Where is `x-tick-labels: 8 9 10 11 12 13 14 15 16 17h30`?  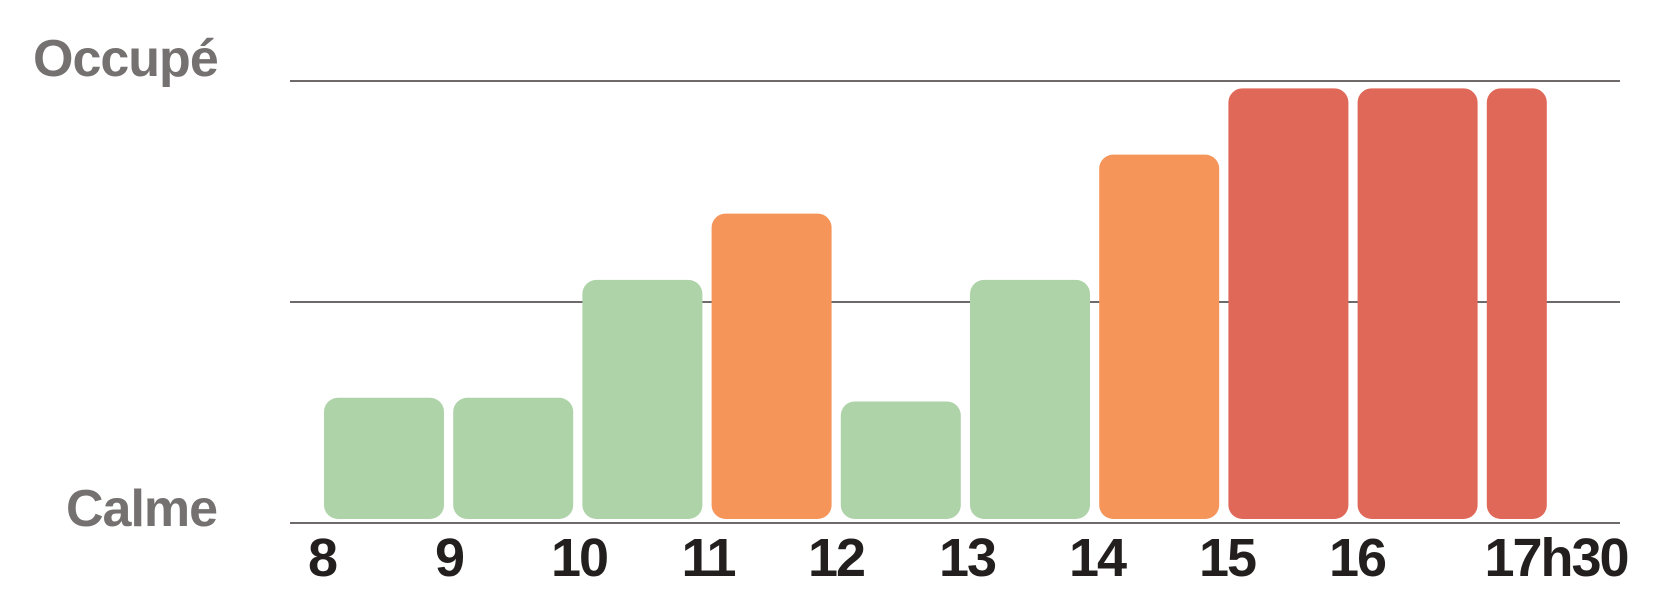 x-tick-labels: 8 9 10 11 12 13 14 15 16 17h30 is located at coordinates (969, 558).